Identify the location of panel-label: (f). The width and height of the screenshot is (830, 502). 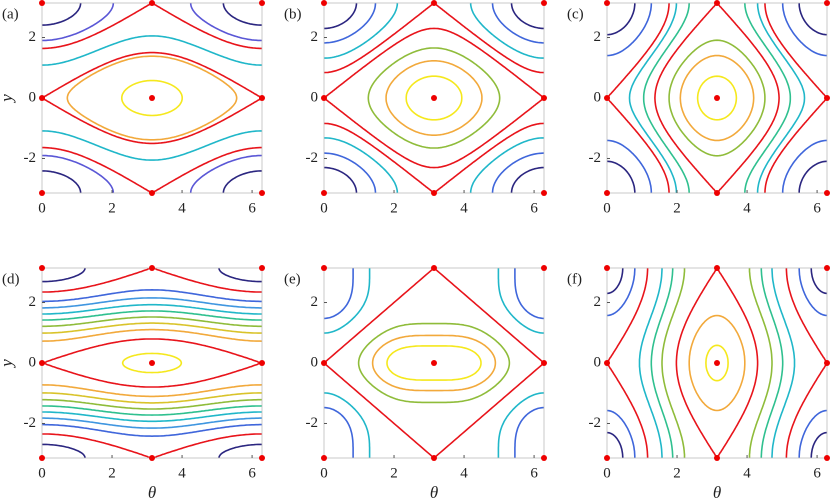
(574, 279).